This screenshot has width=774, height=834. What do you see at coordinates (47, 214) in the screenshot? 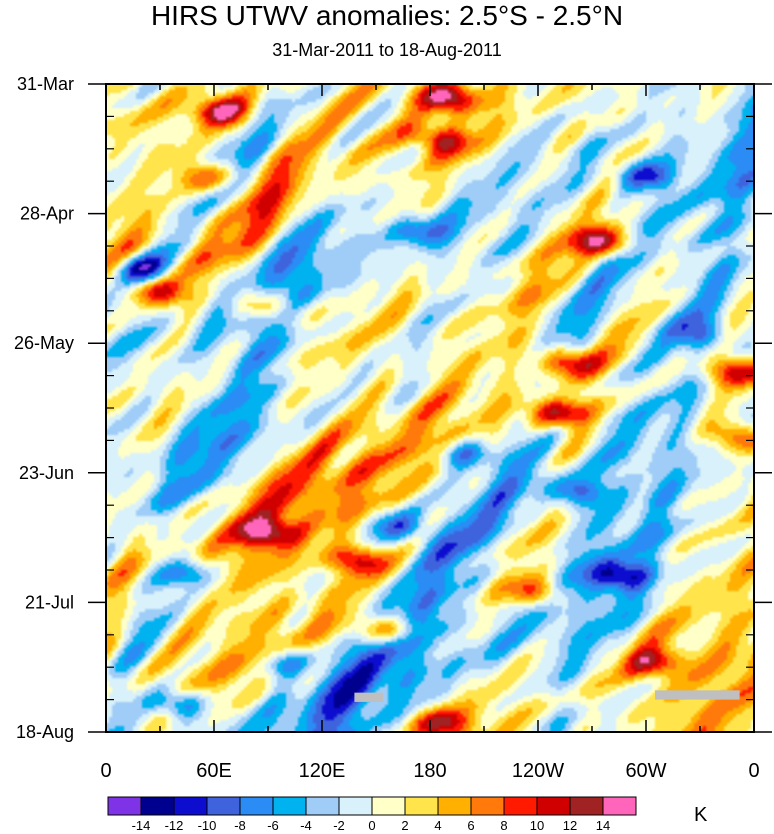
I see `y-tick-label: 28-Apr` at bounding box center [47, 214].